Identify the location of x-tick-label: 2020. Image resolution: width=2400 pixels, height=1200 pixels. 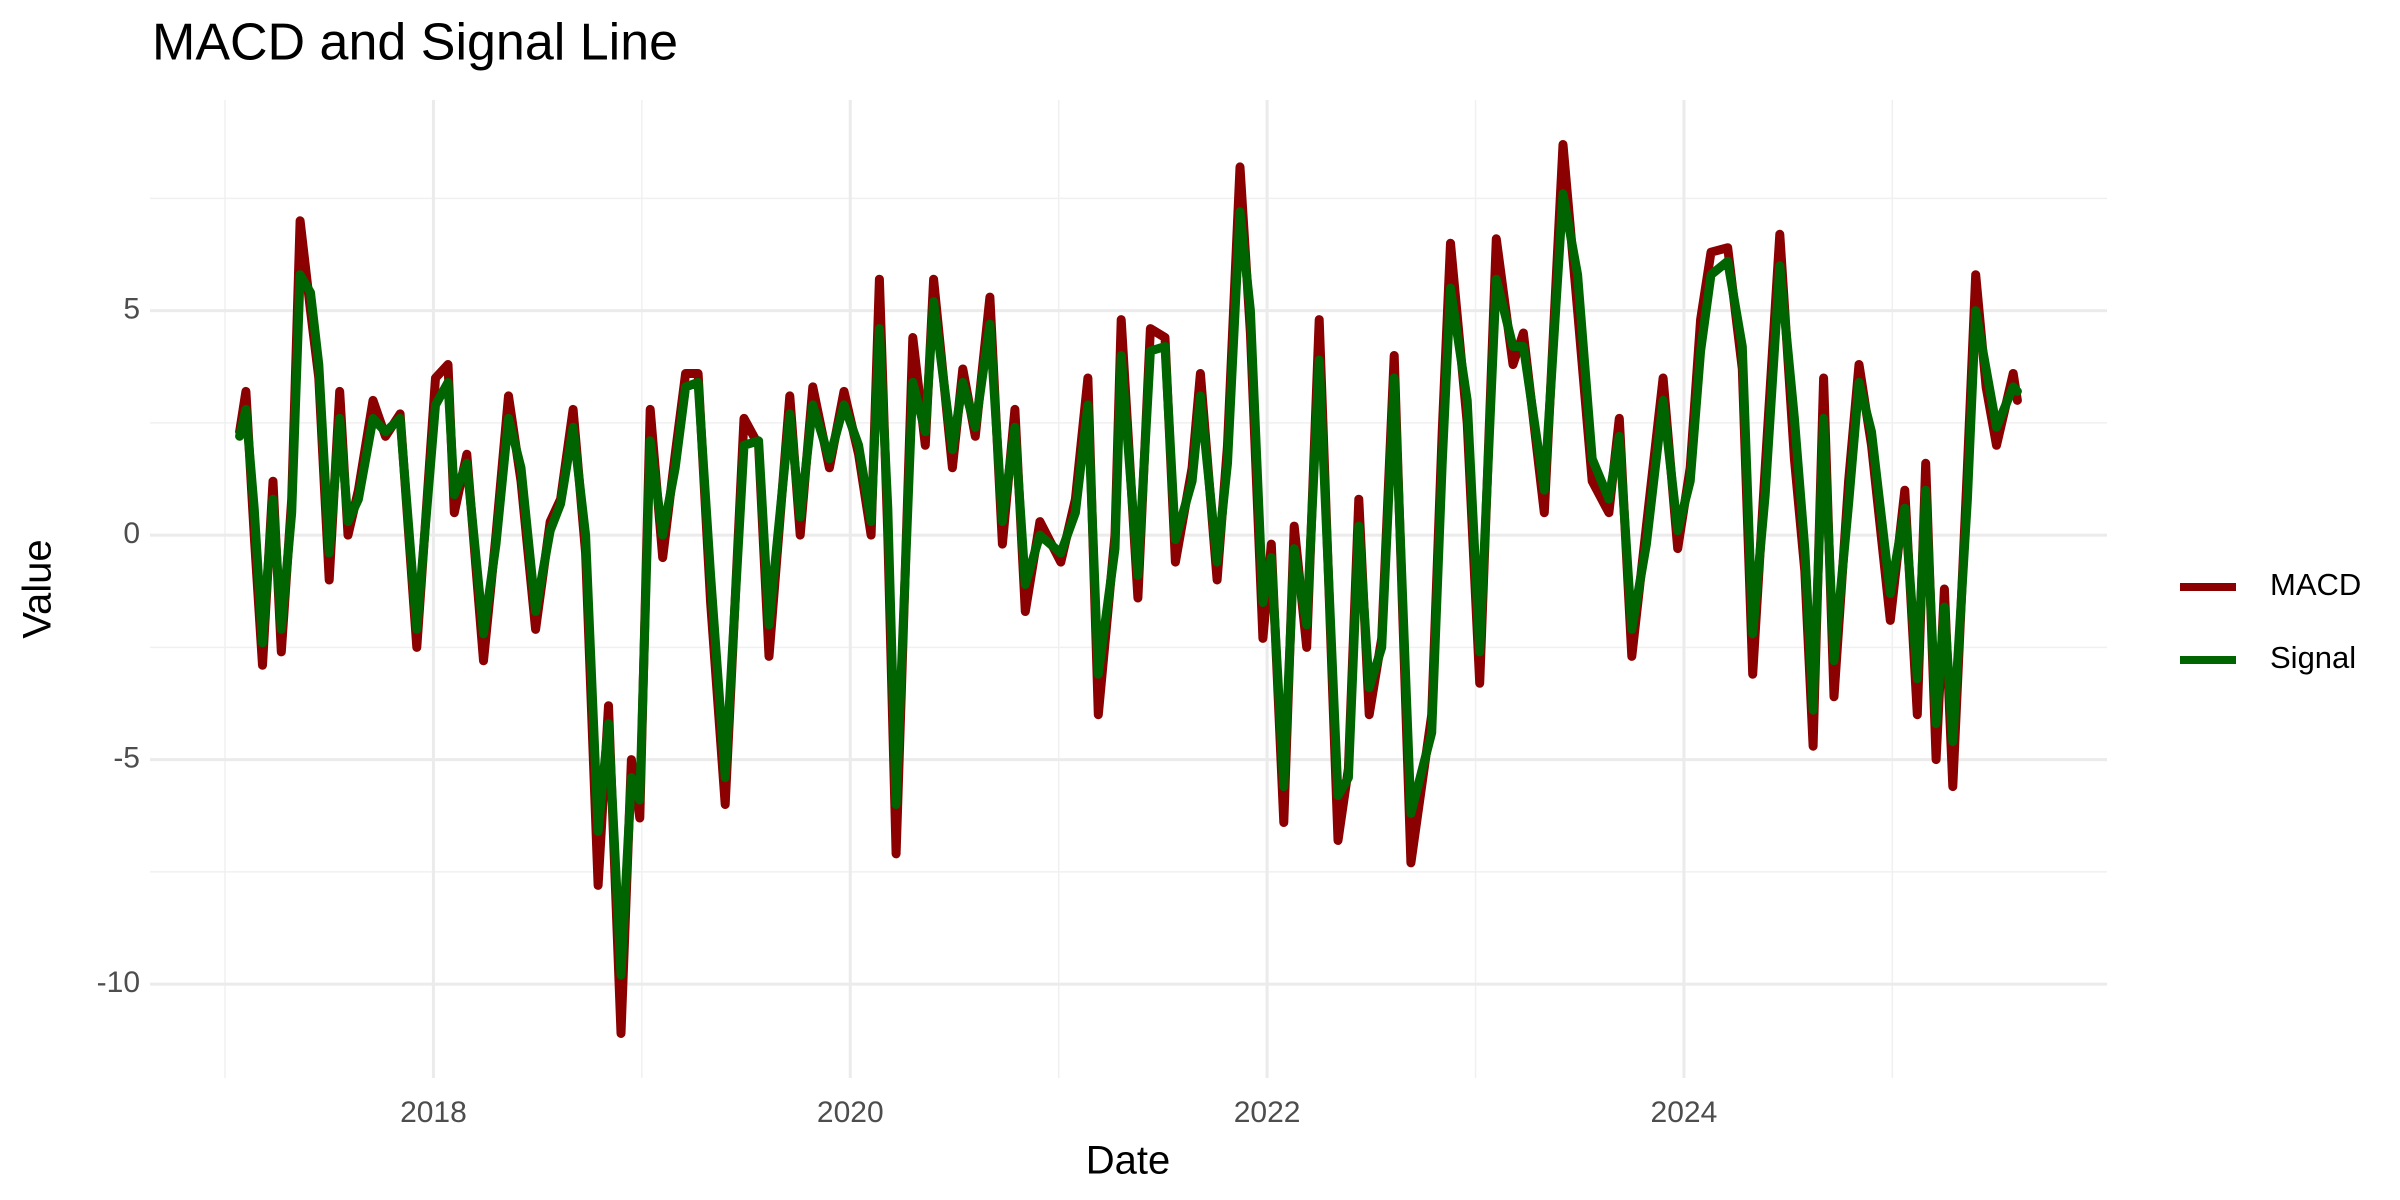
(850, 1112).